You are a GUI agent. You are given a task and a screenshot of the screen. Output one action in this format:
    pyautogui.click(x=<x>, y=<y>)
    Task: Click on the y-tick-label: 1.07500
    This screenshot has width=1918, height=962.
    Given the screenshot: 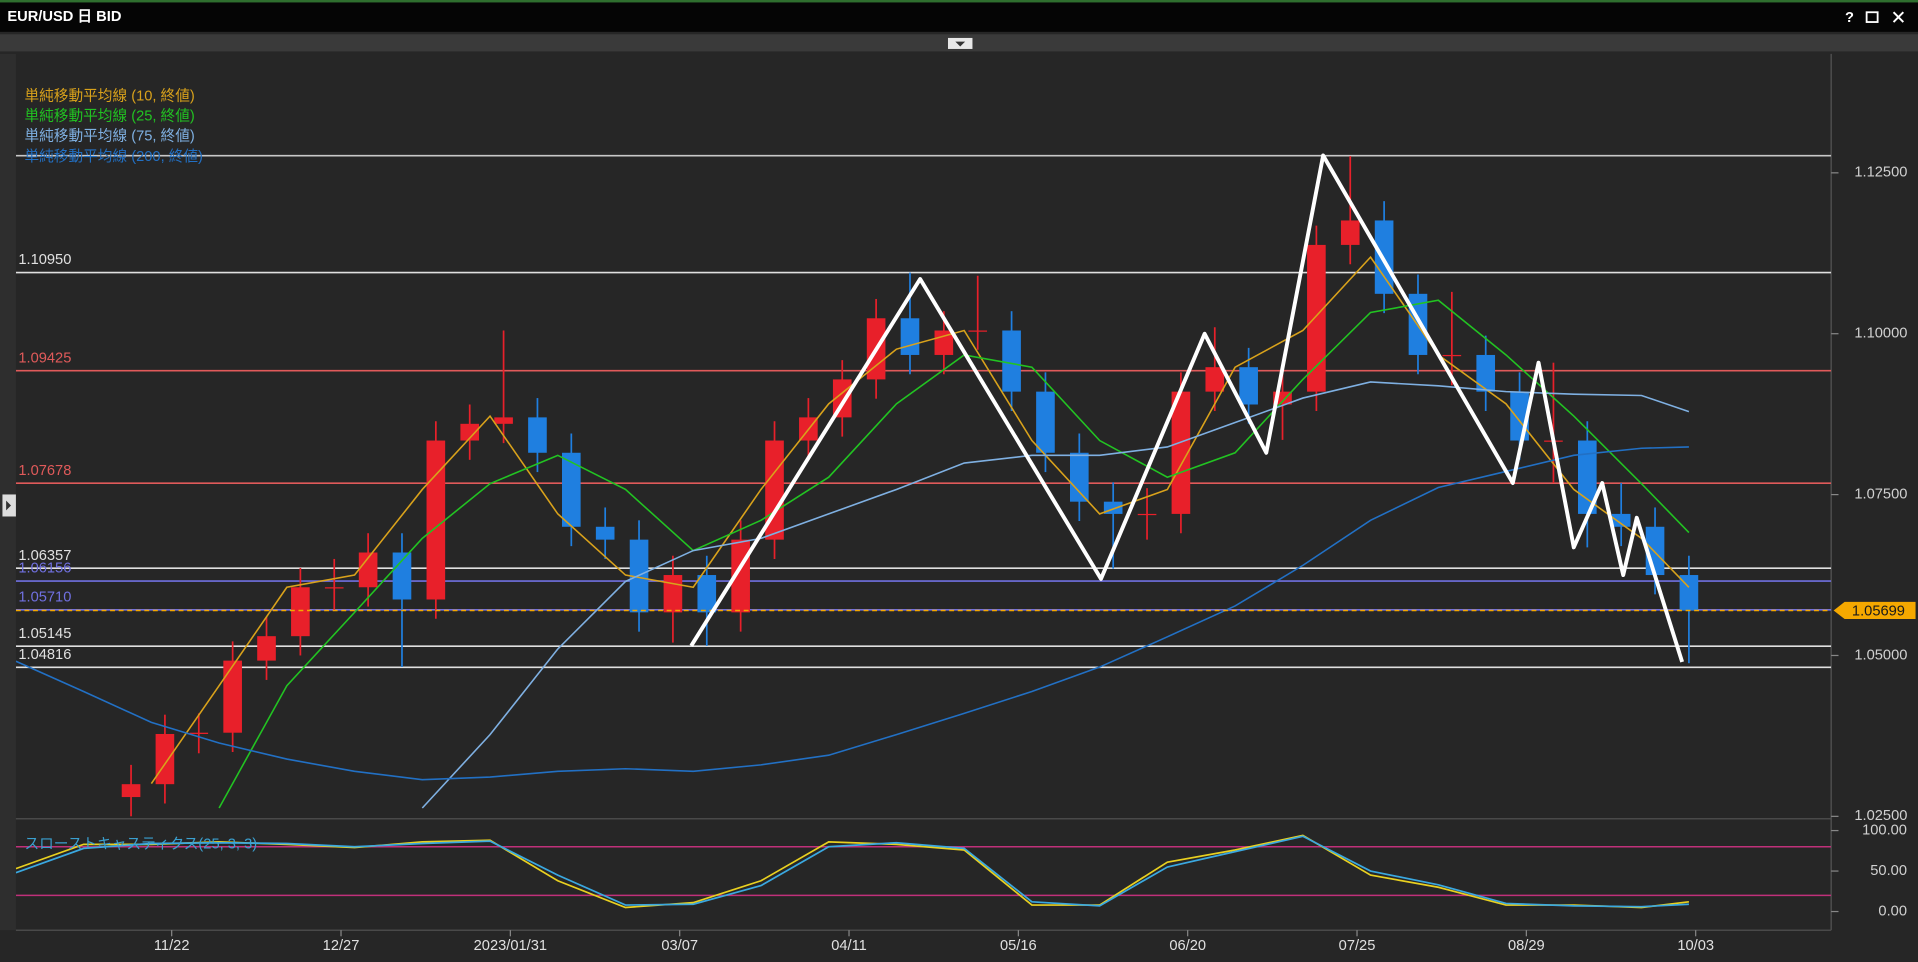 What is the action you would take?
    pyautogui.click(x=1880, y=494)
    